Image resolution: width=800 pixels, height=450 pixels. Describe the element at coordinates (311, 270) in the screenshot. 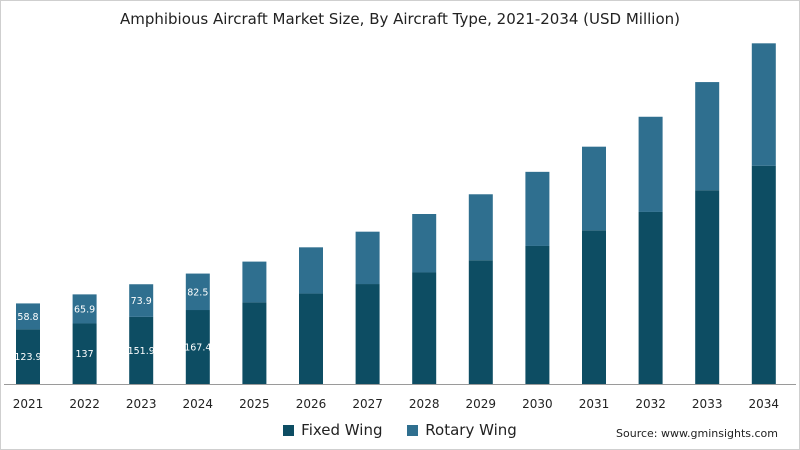

I see `bar-rotary-wing-2026` at that location.